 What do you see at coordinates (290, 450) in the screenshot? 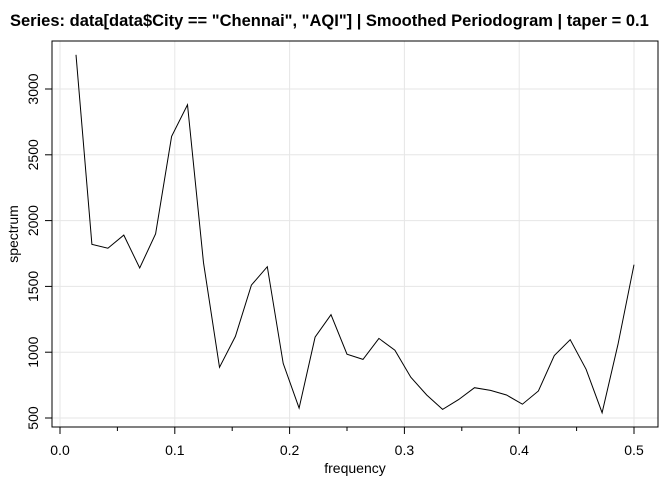
I see `x-tick-label: 0.2` at bounding box center [290, 450].